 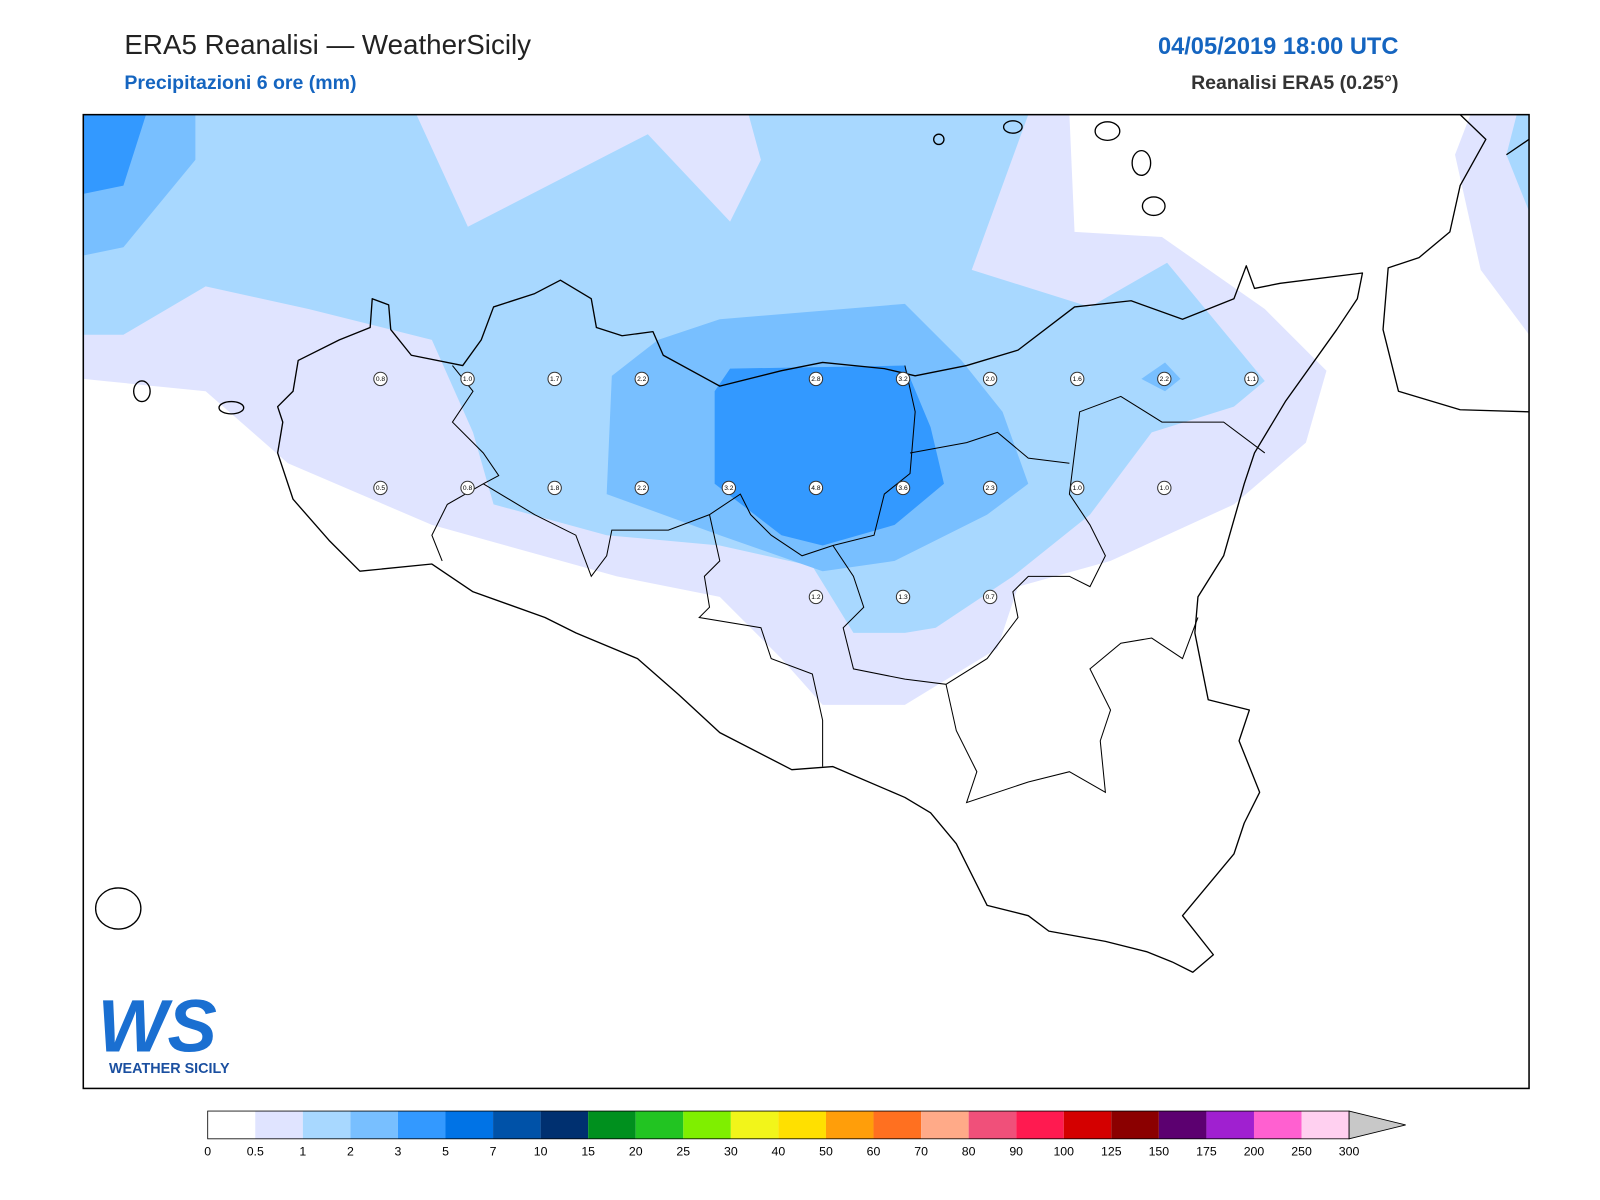 I want to click on station-value: 4.8, so click(x=816, y=488).